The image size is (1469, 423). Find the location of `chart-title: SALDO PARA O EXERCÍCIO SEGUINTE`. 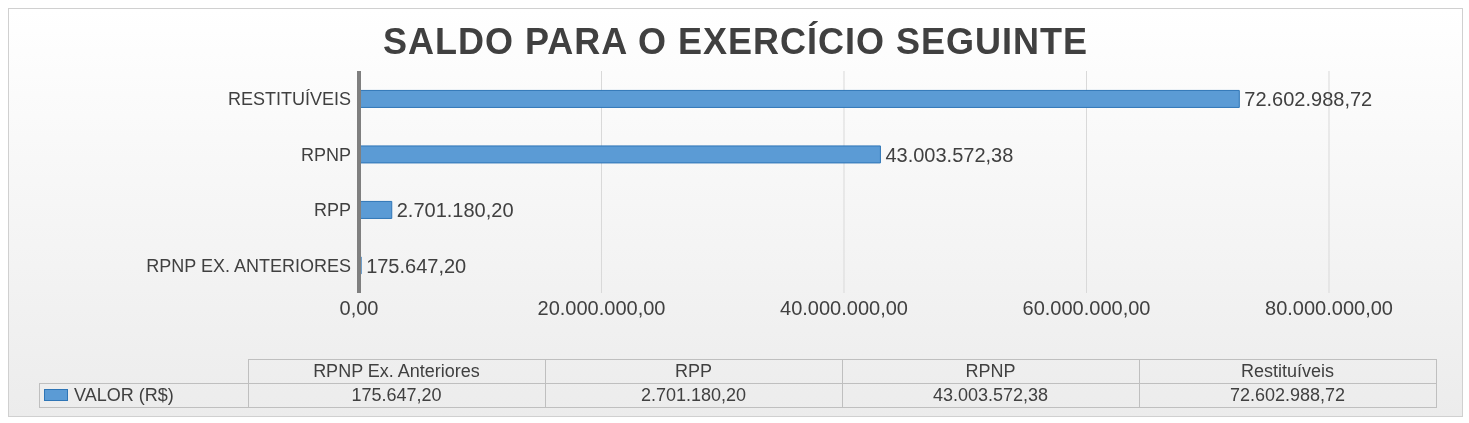

chart-title: SALDO PARA O EXERCÍCIO SEGUINTE is located at coordinates (735, 41).